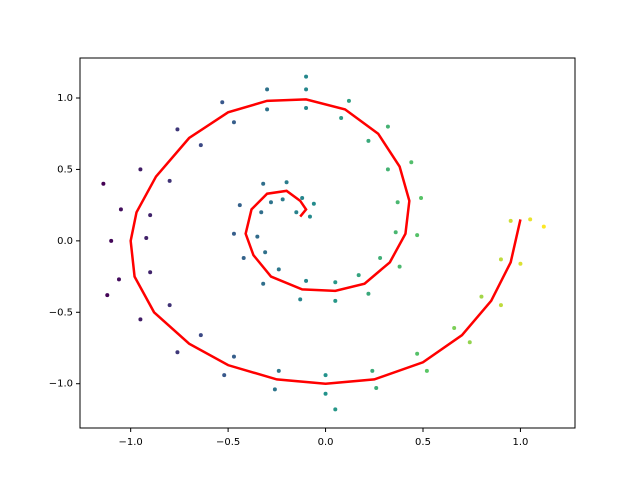 Image resolution: width=640 pixels, height=480 pixels. Describe the element at coordinates (228, 442) in the screenshot. I see `x-tick-label: −0.5` at that location.